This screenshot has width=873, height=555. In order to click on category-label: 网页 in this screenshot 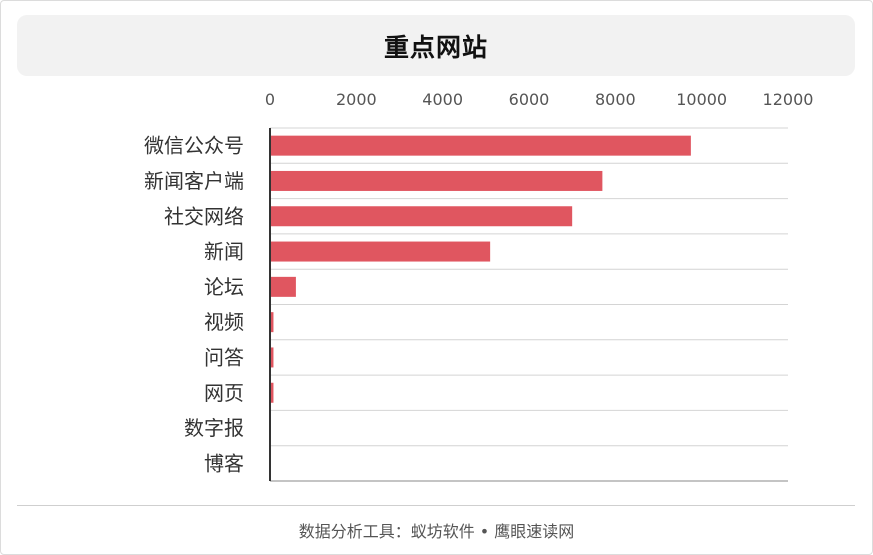, I will do `click(224, 393)`.